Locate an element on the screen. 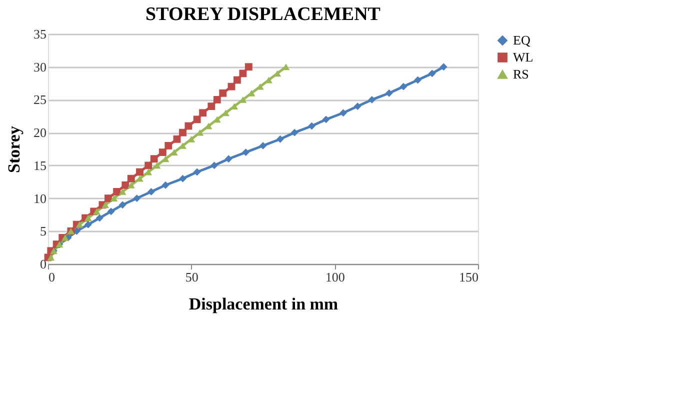  y-axis-title: Storey is located at coordinates (14, 149).